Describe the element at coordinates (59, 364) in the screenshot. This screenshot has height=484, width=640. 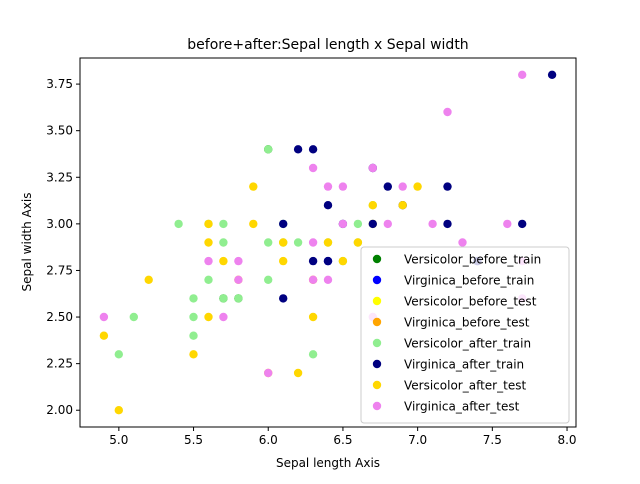
I see `y-tick-label: 2.25` at that location.